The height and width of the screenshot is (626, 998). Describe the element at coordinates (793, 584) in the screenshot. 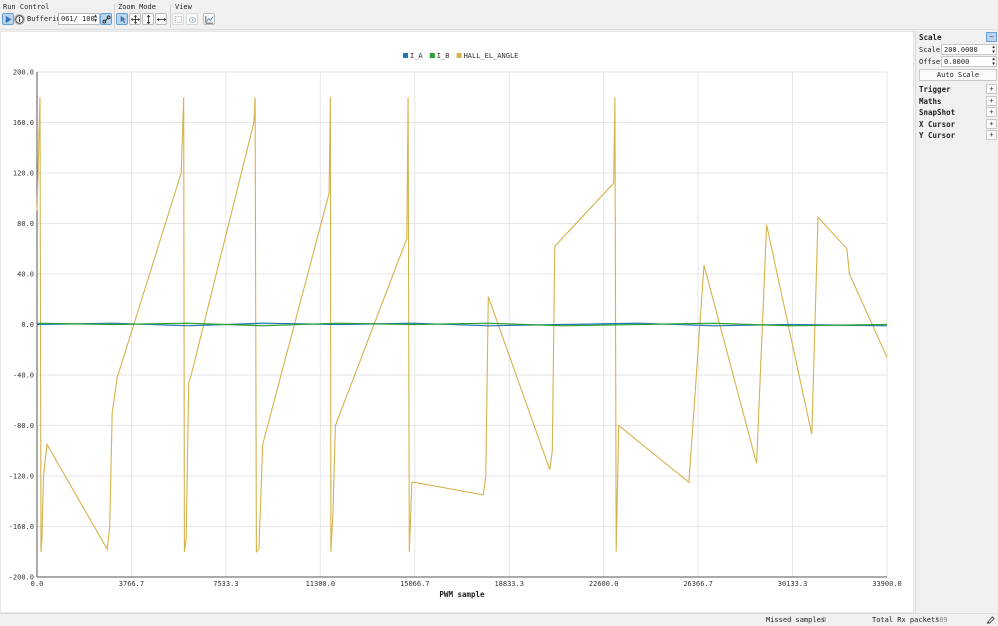

I see `x-tick-label: 30133.3` at that location.